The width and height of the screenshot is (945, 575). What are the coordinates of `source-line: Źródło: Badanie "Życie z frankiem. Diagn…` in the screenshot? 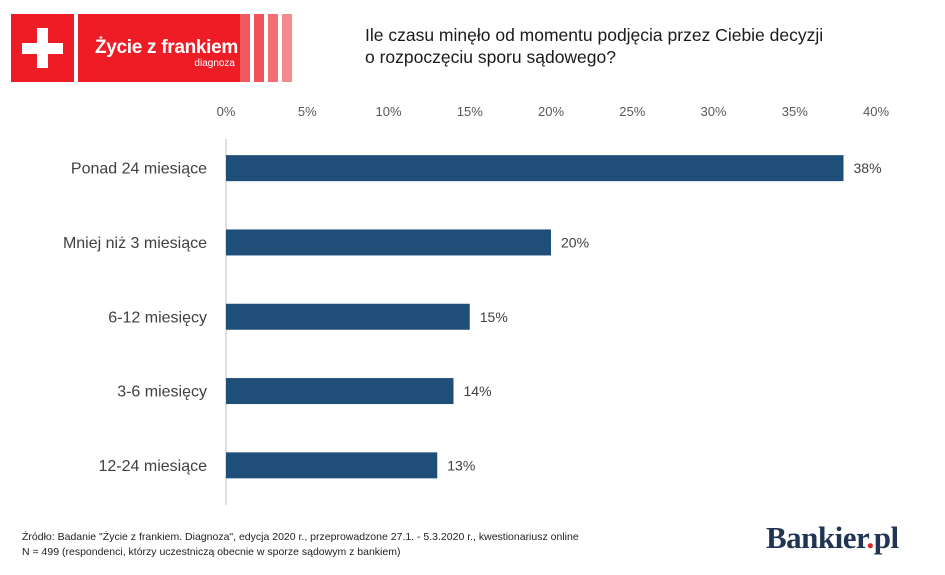 It's located at (300, 537).